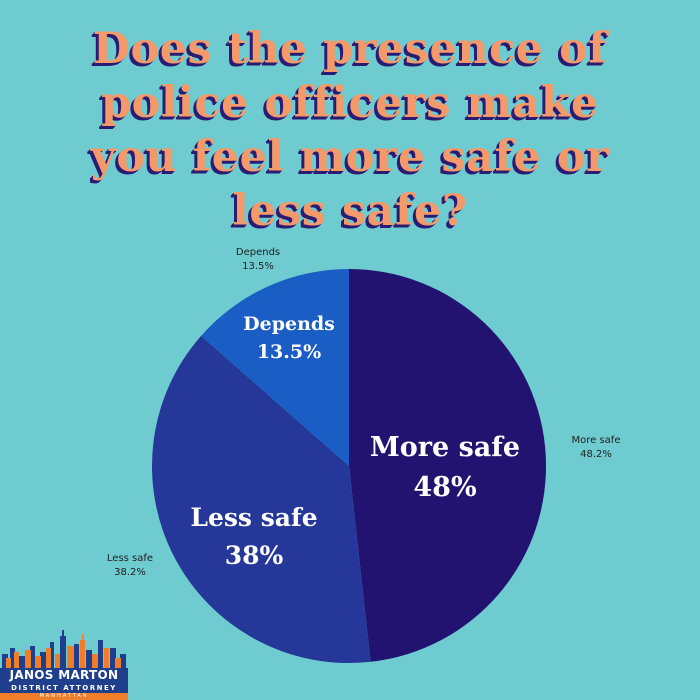 The height and width of the screenshot is (700, 700). What do you see at coordinates (596, 440) in the screenshot?
I see `outer-label-more-safe: More safe` at bounding box center [596, 440].